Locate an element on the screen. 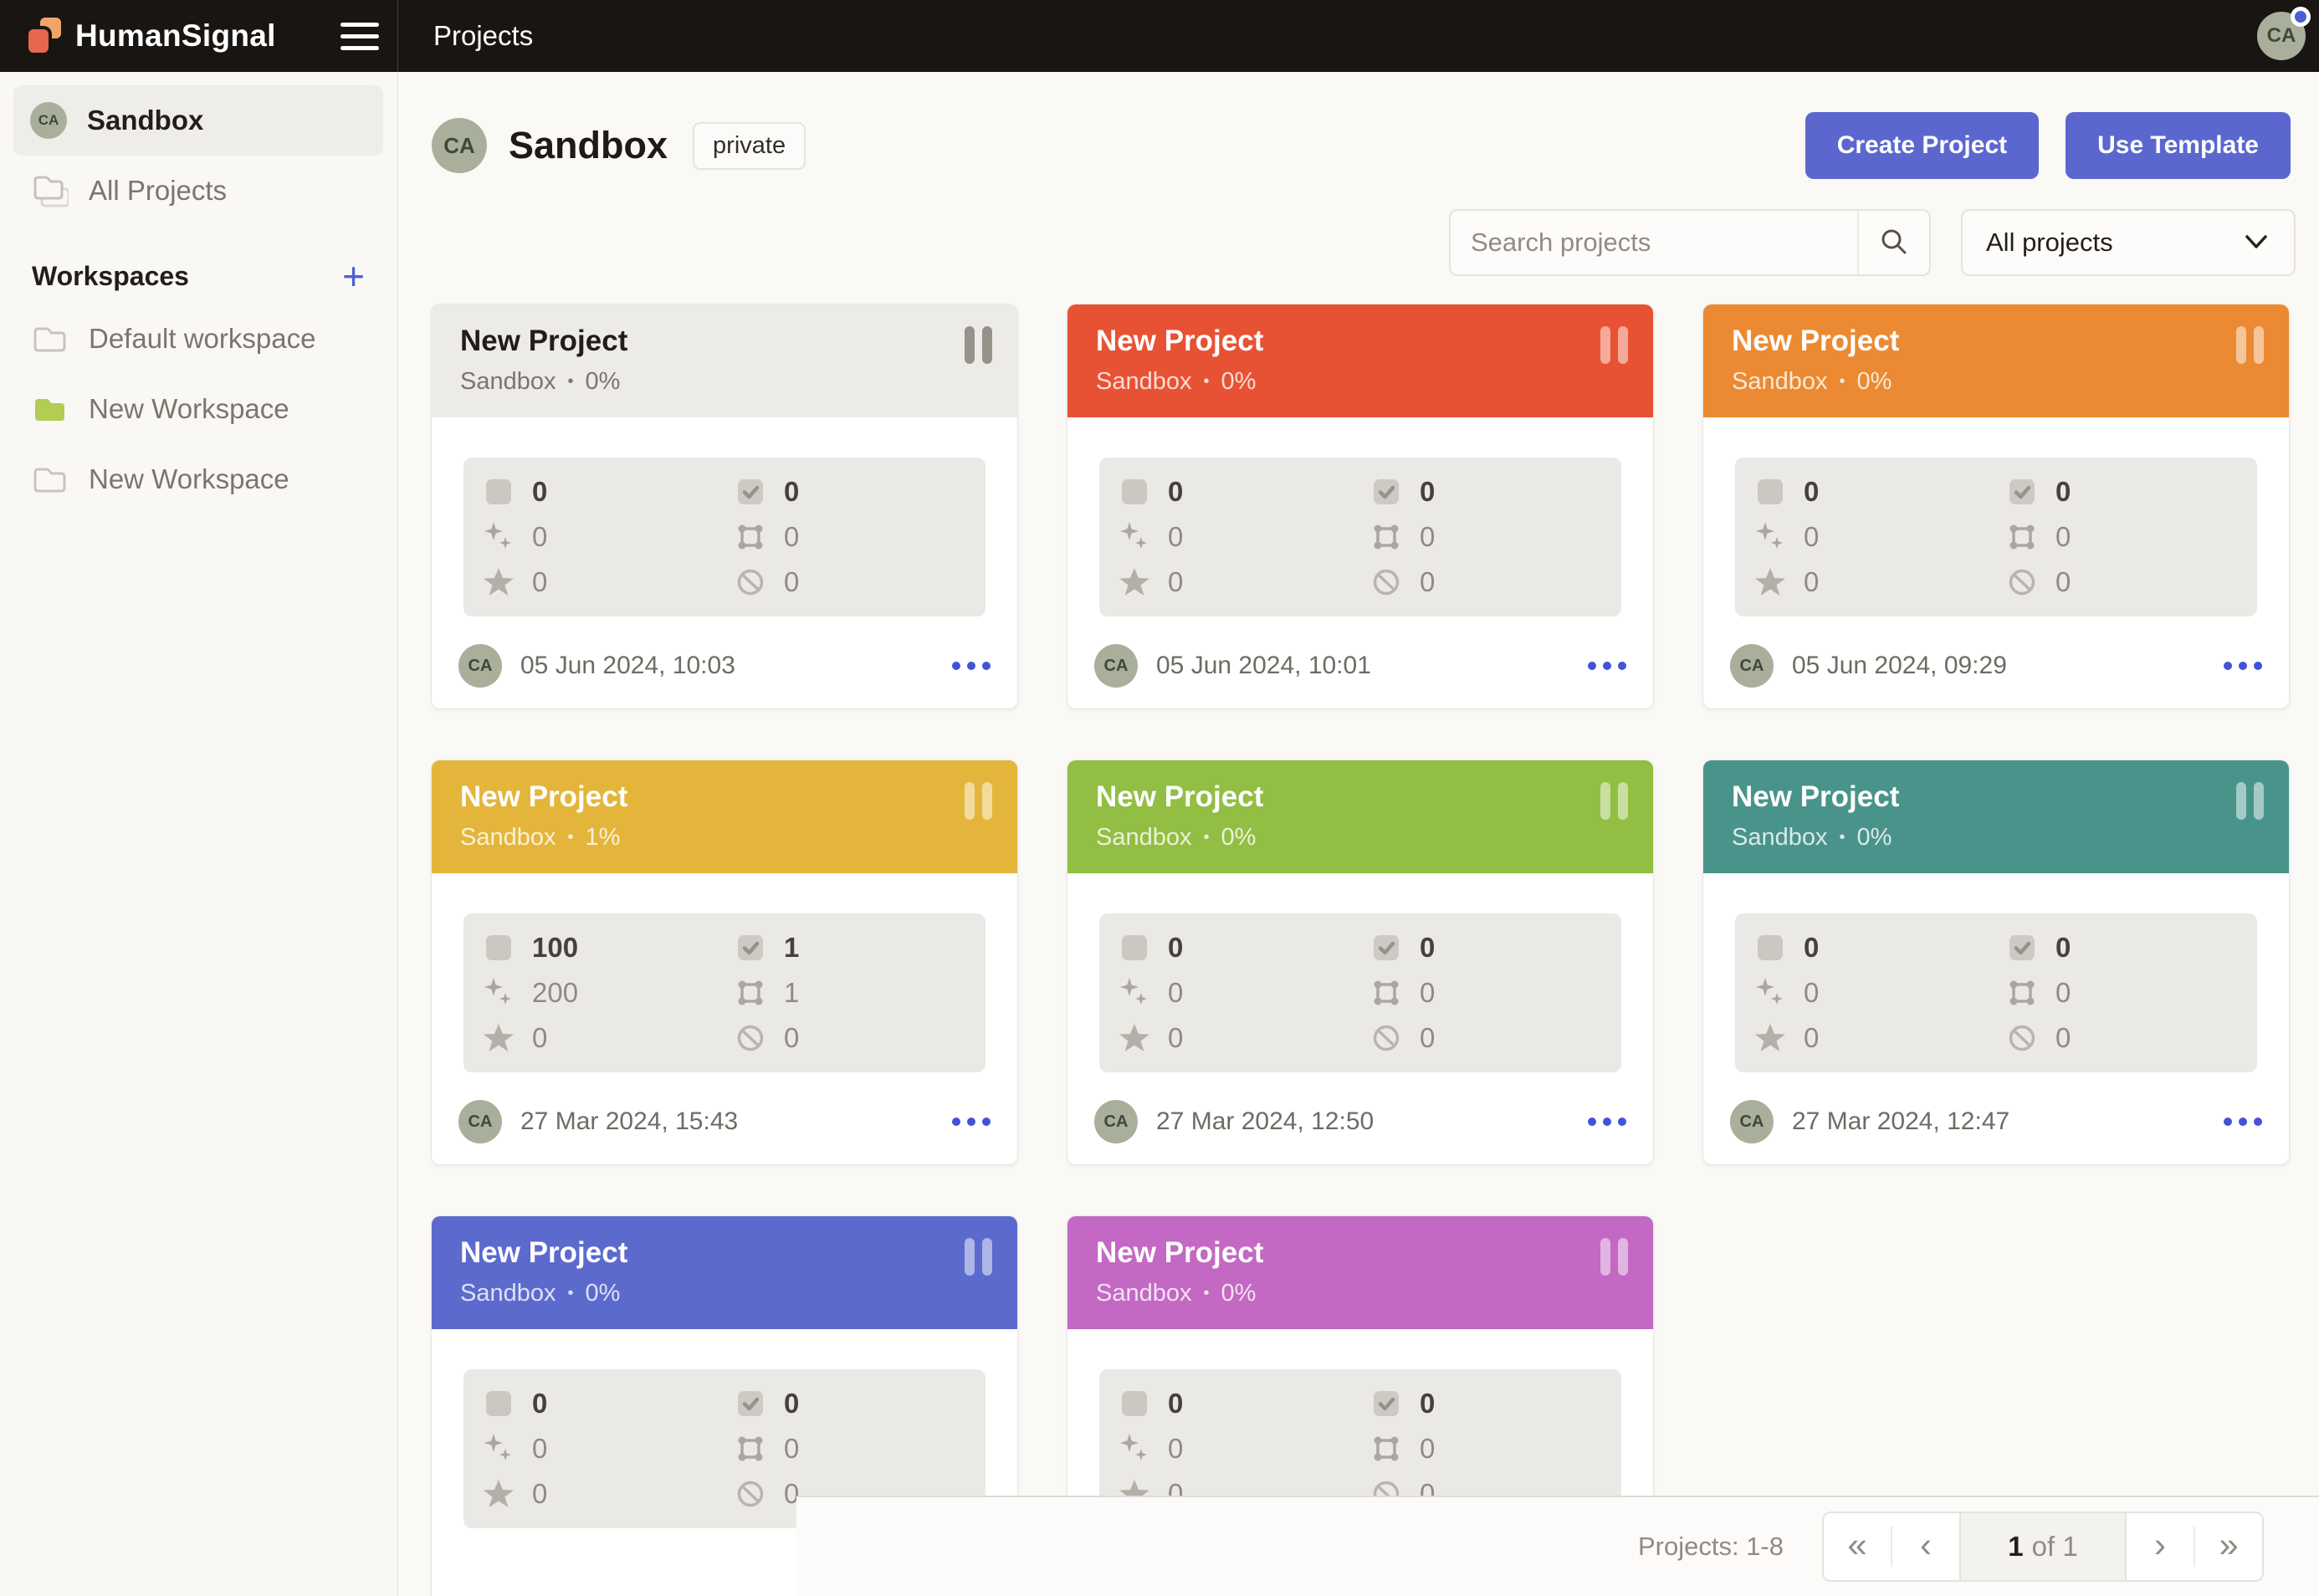 This screenshot has height=1596, width=2319. project-subtitle: Sandbox • 0% is located at coordinates (1360, 1294).